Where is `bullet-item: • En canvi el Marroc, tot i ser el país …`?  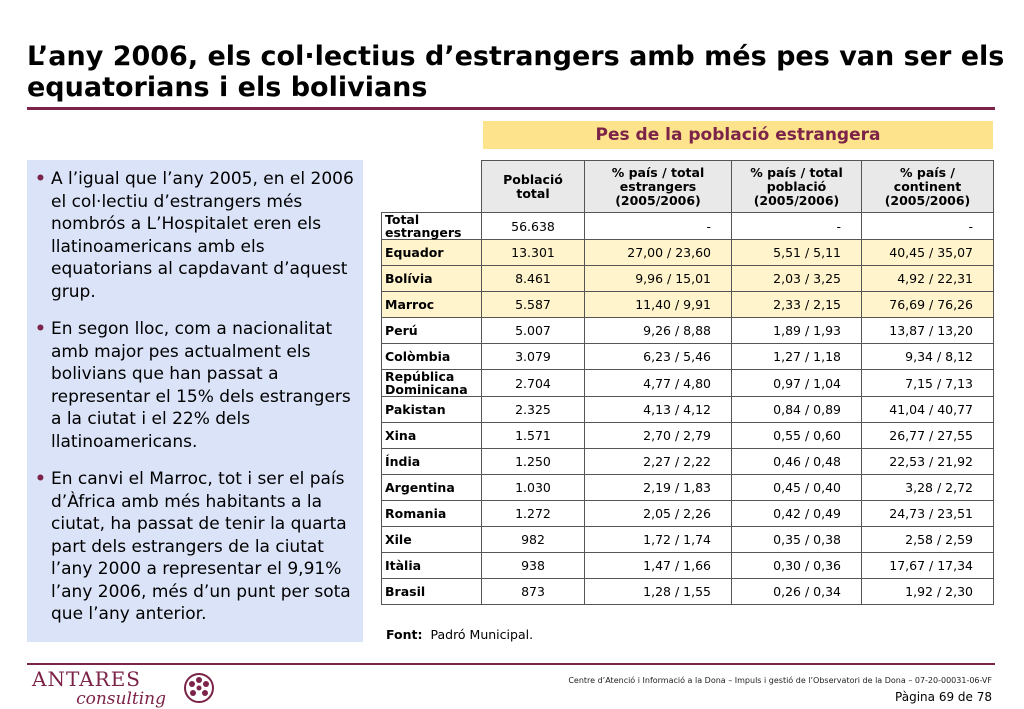 bullet-item: • En canvi el Marroc, tot i ser el país … is located at coordinates (196, 547).